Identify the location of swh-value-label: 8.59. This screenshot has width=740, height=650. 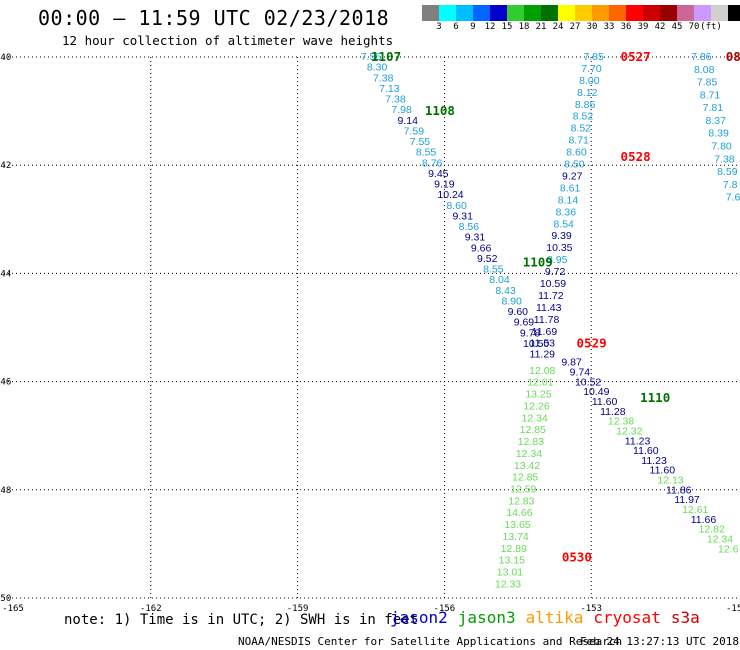
(727, 172).